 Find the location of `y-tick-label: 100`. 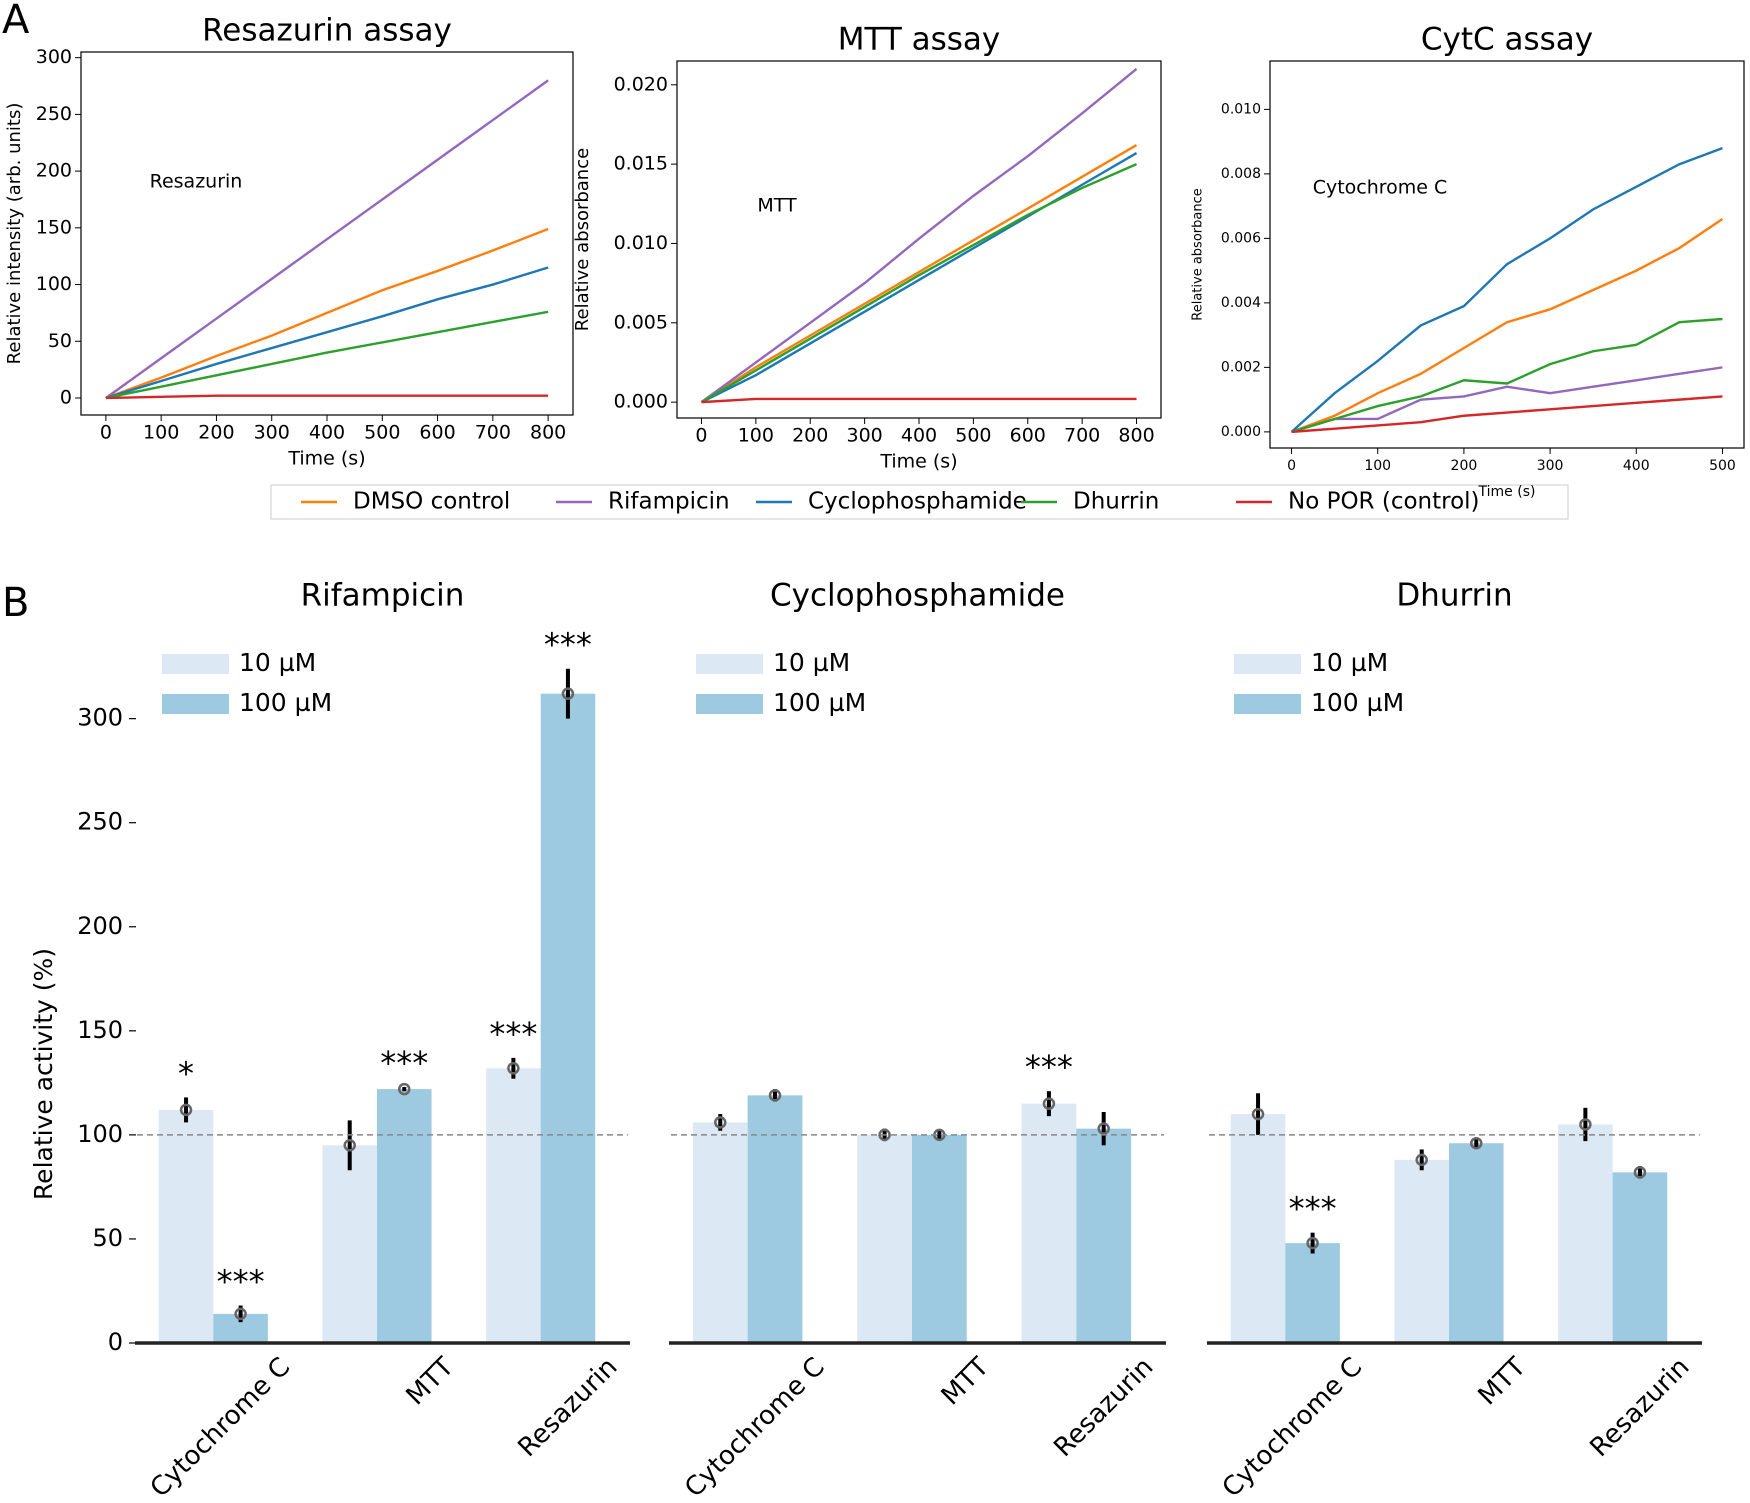

y-tick-label: 100 is located at coordinates (100, 1134).